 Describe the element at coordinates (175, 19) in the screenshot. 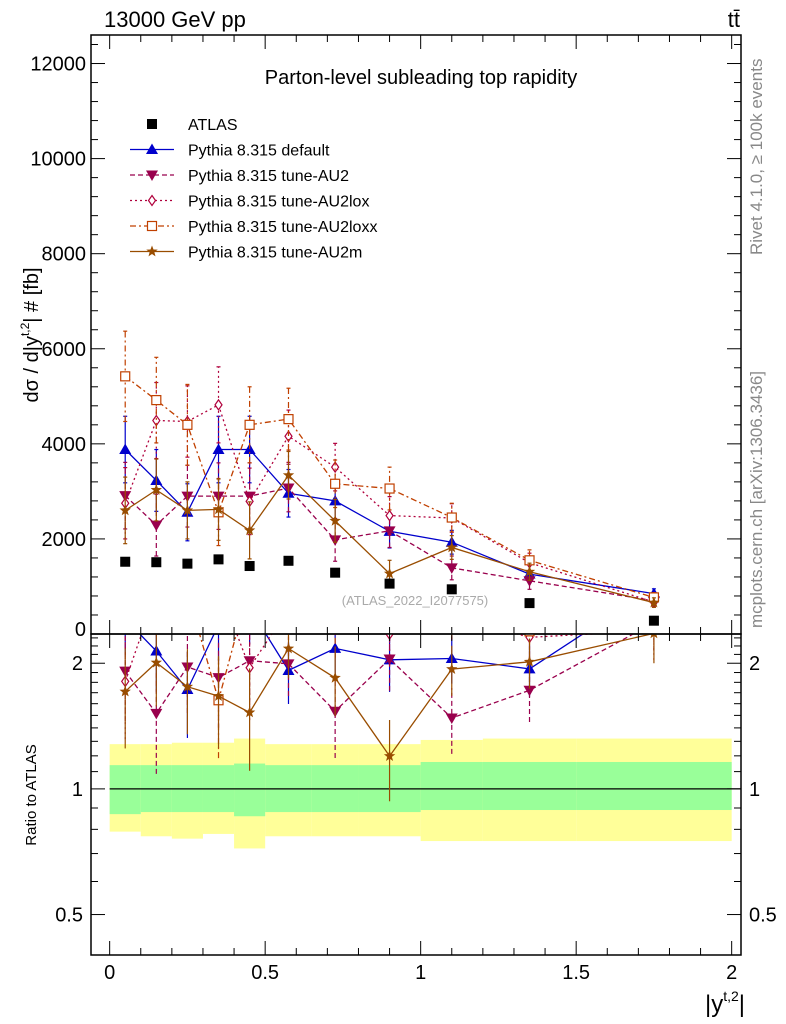

I see `header-left: 13000 GeV pp` at that location.